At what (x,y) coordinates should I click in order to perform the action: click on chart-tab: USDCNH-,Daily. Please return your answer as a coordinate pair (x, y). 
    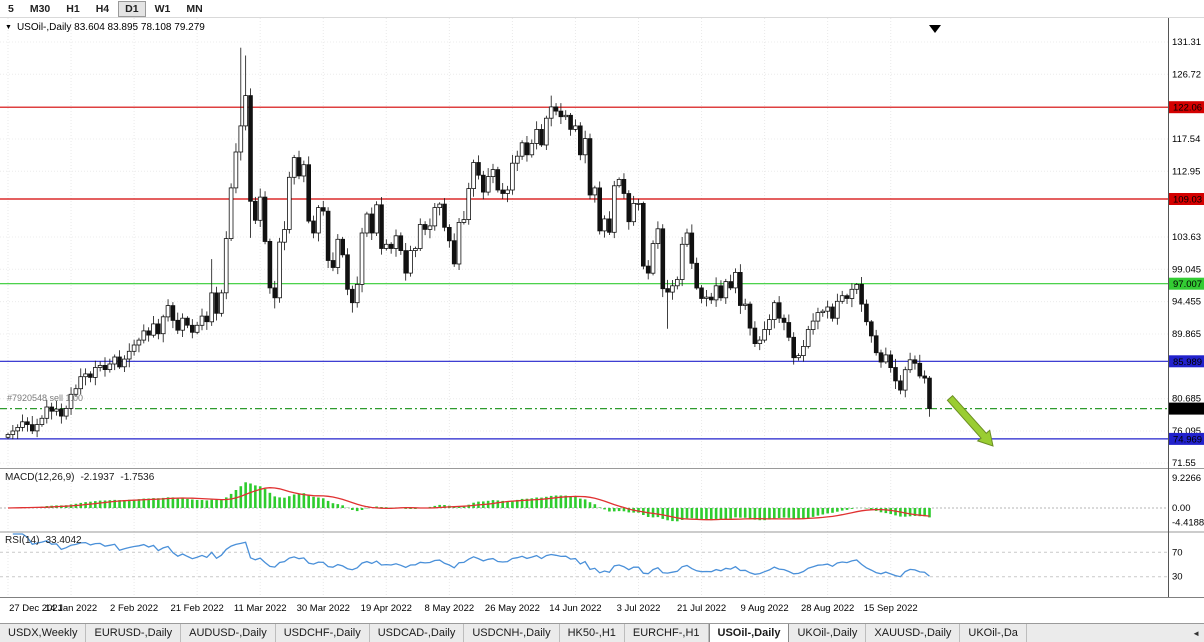
    Looking at the image, I should click on (512, 633).